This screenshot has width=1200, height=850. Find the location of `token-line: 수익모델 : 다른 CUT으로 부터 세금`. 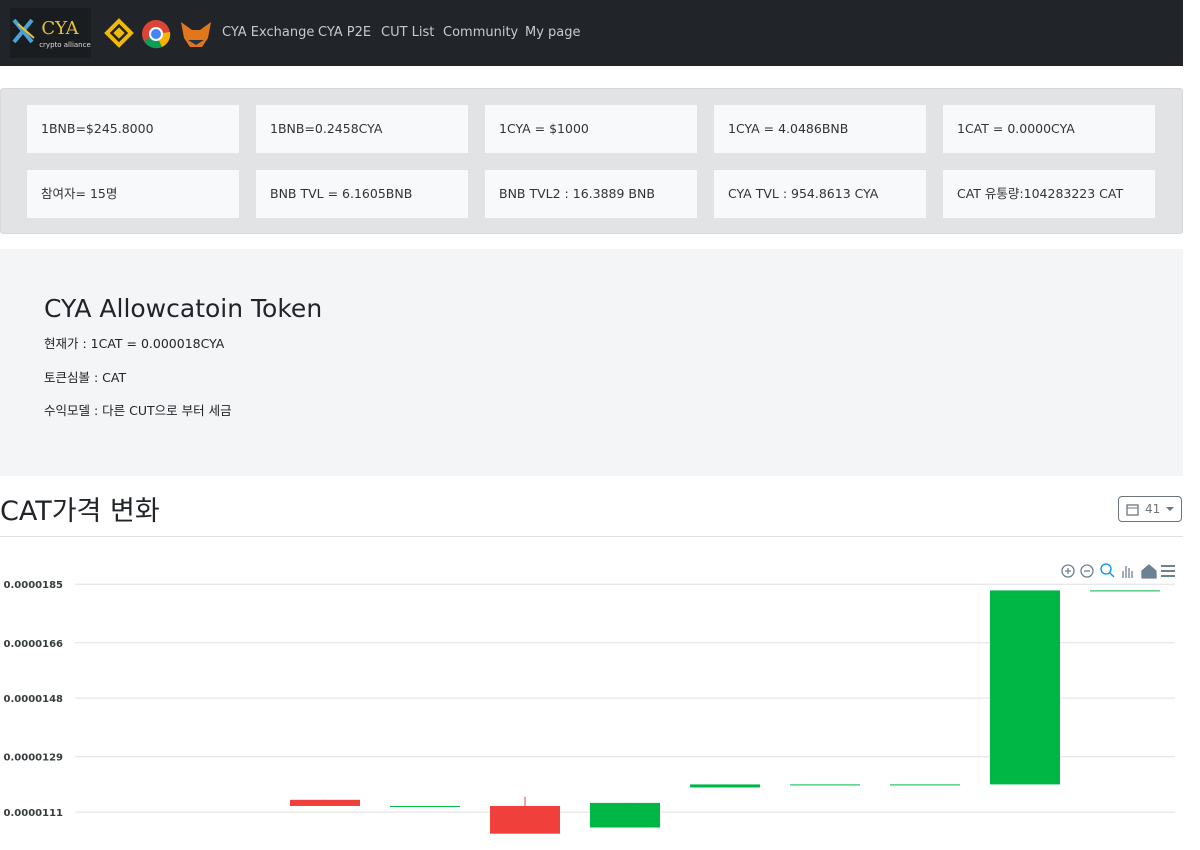

token-line: 수익모델 : 다른 CUT으로 부터 세금 is located at coordinates (138, 410).